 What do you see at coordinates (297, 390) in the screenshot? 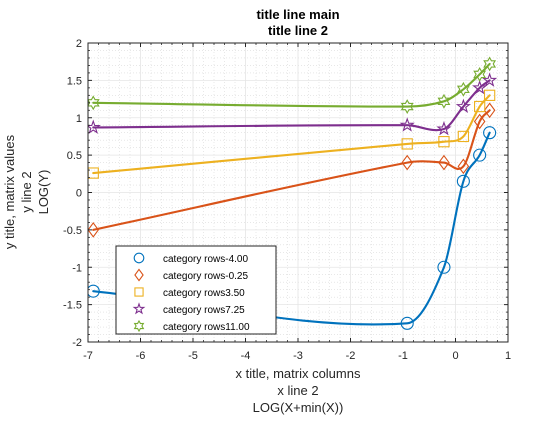
I see `x-axis-label-line-2: x line 2` at bounding box center [297, 390].